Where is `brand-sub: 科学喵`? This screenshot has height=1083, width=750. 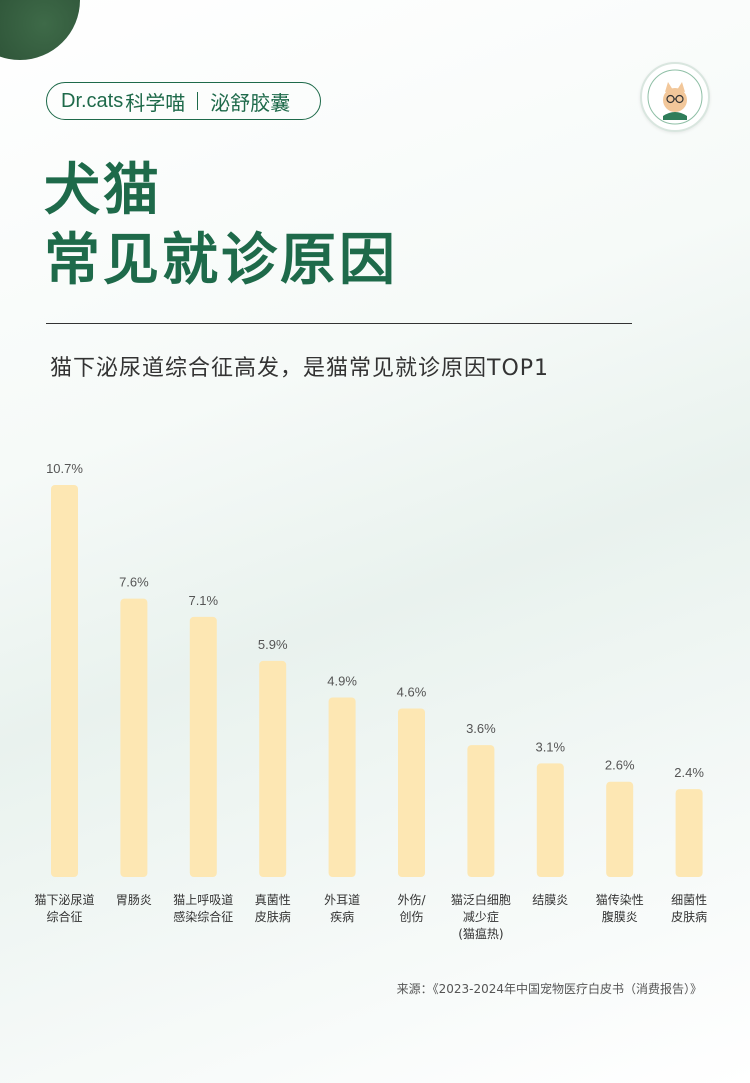
brand-sub: 科学喵 is located at coordinates (155, 102).